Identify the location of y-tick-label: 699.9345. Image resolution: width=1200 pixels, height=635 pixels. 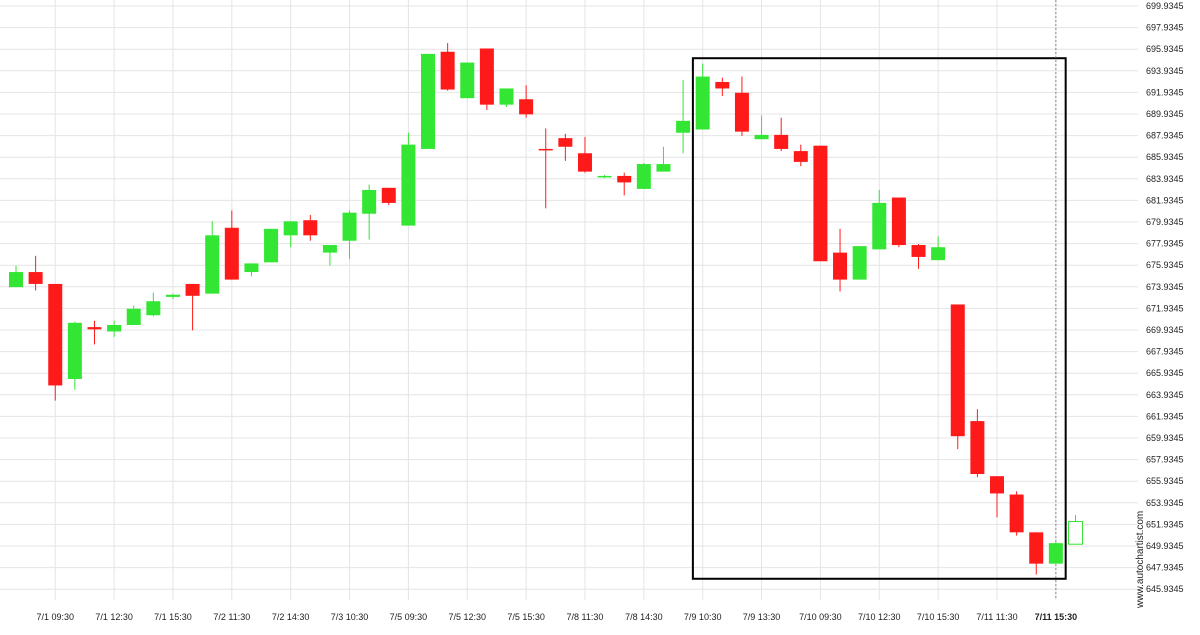
(1165, 6).